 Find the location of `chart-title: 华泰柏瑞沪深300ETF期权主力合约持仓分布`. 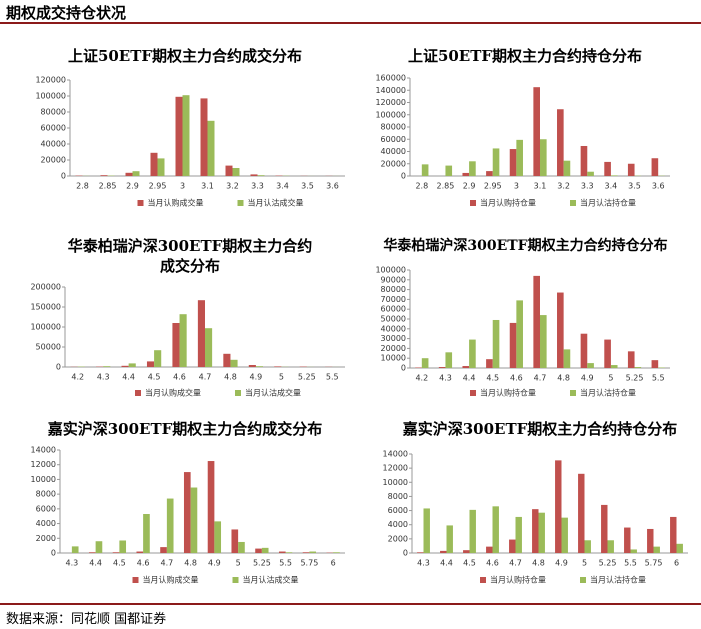

chart-title: 华泰柏瑞沪深300ETF期权主力合约持仓分布 is located at coordinates (525, 246).